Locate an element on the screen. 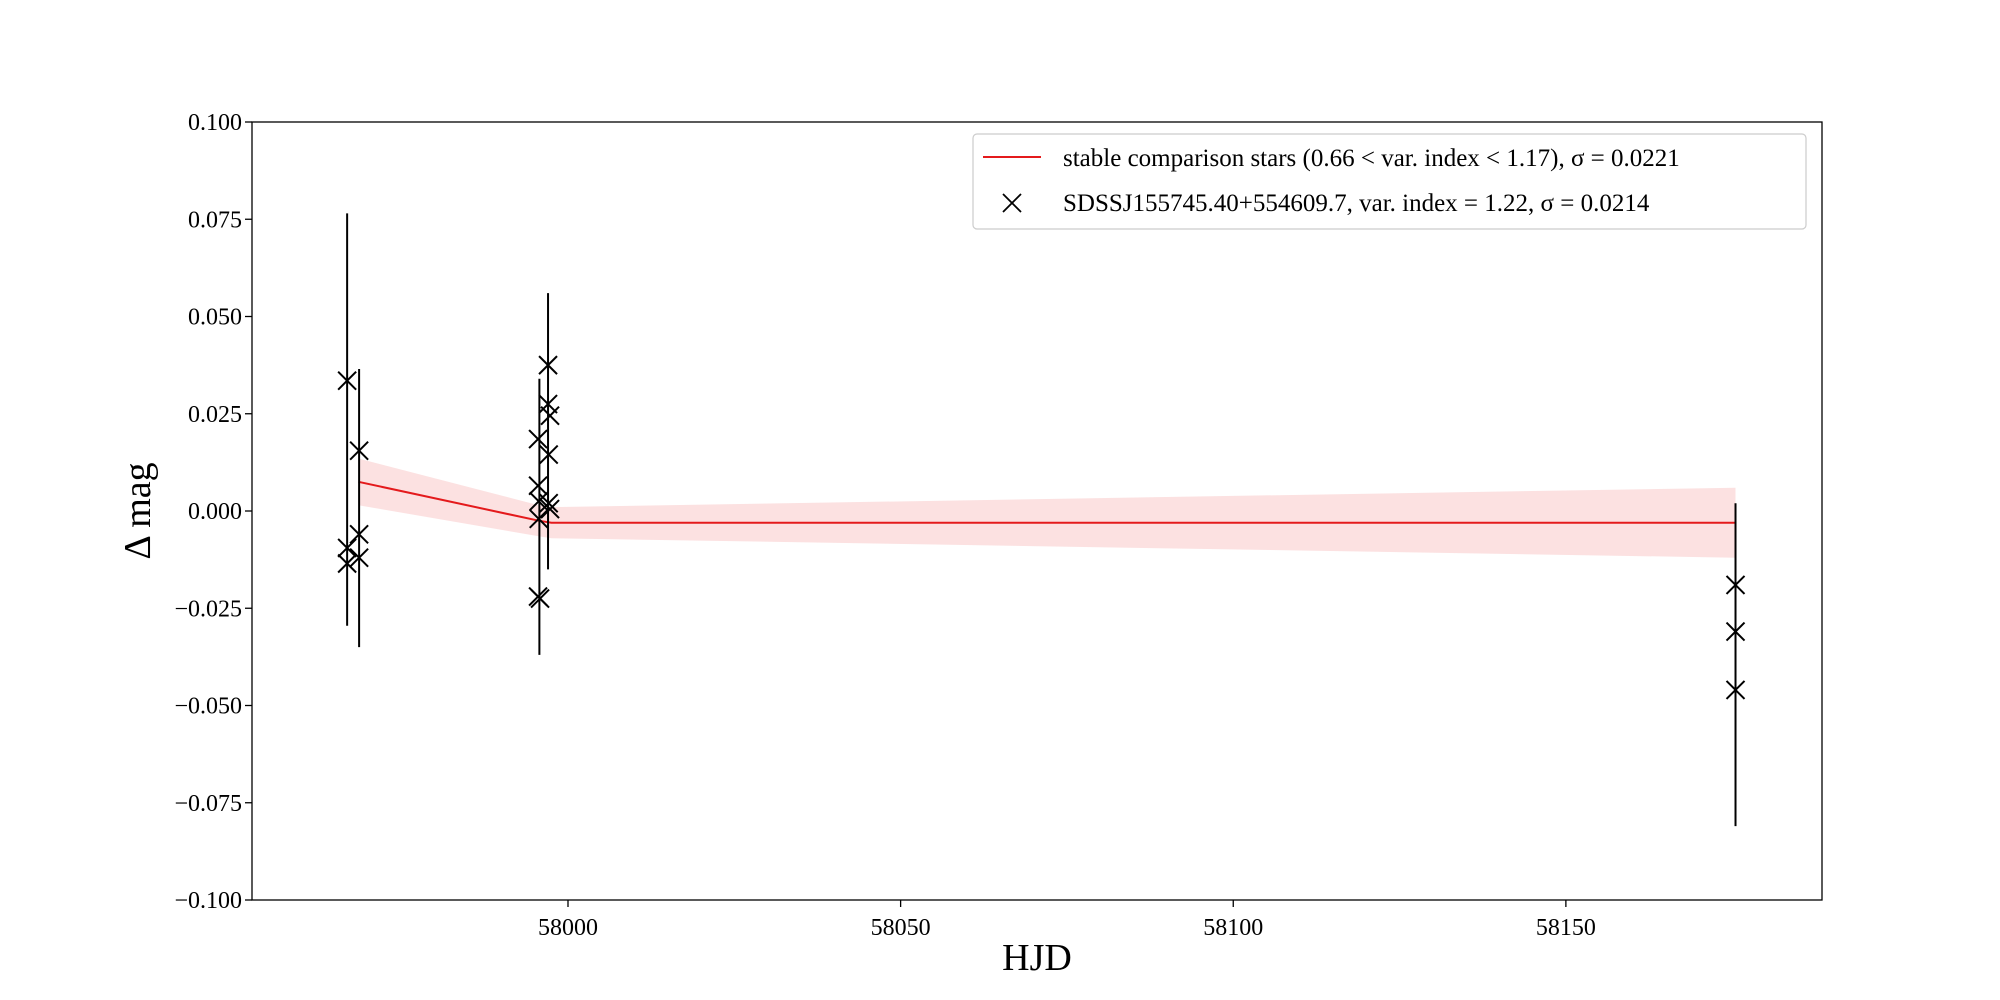  comparison-line is located at coordinates (1047, 502).